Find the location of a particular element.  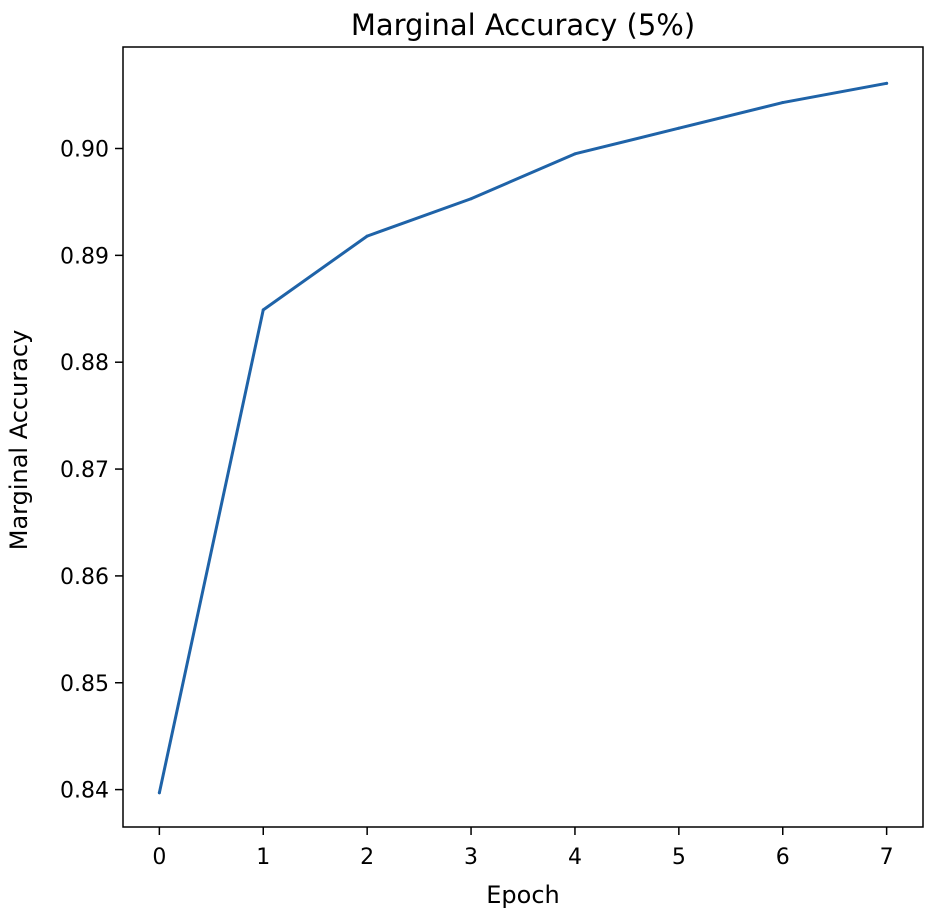

x-tick-label: 0 is located at coordinates (159, 857).